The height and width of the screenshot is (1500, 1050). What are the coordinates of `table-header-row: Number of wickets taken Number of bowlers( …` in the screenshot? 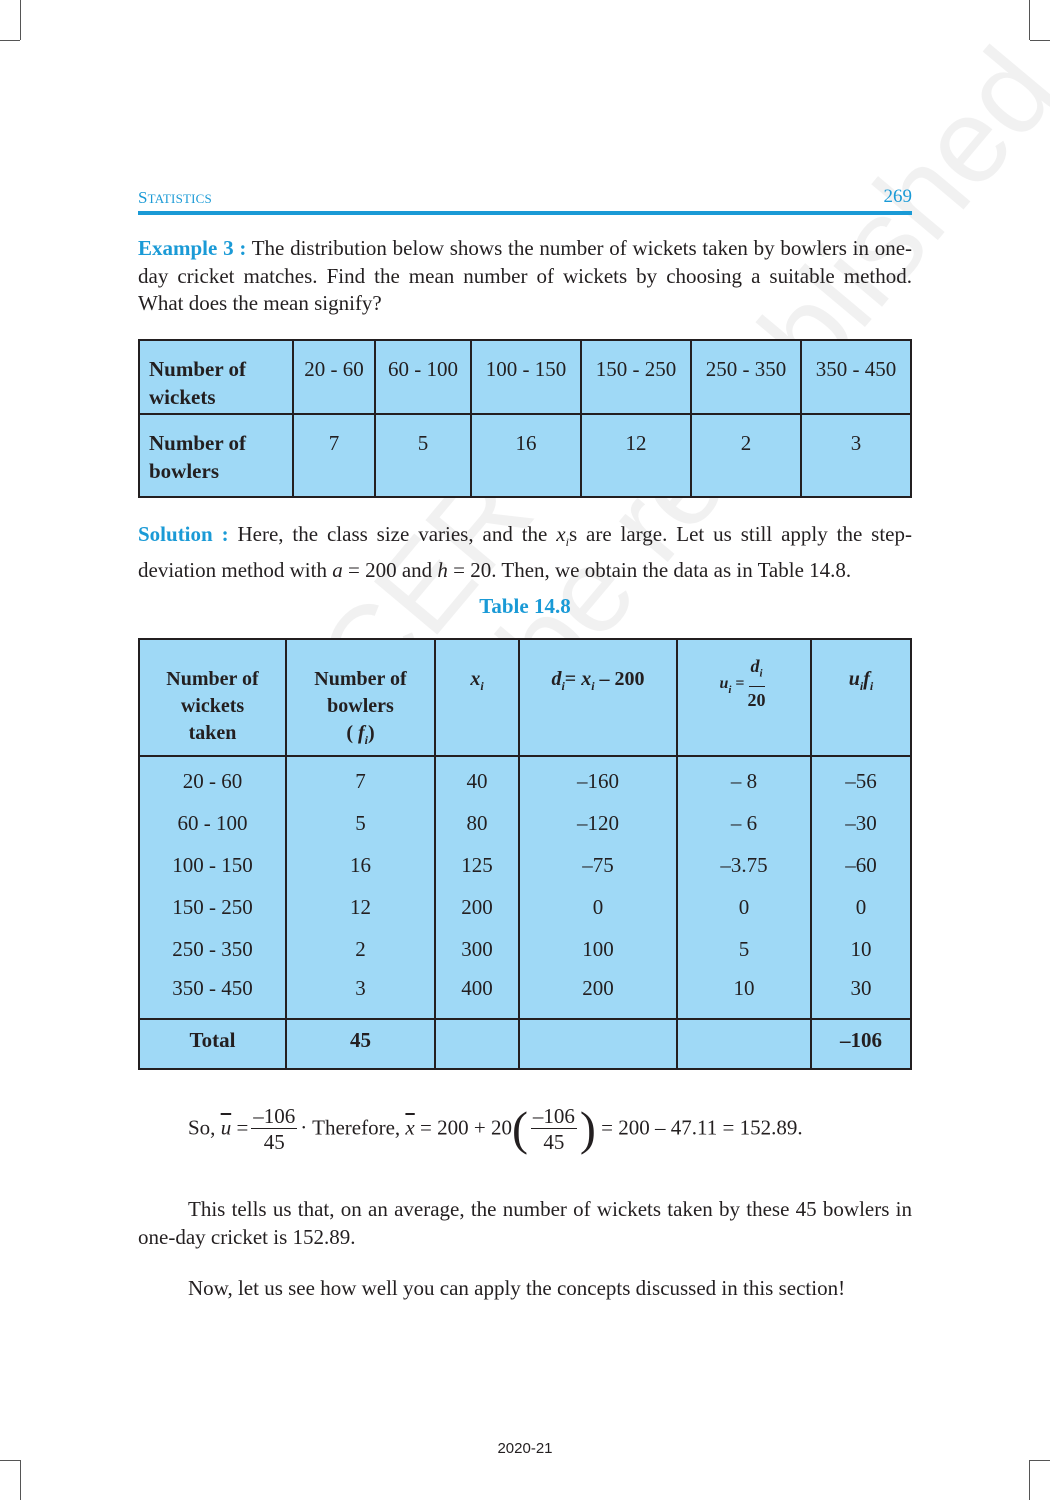 It's located at (525, 697).